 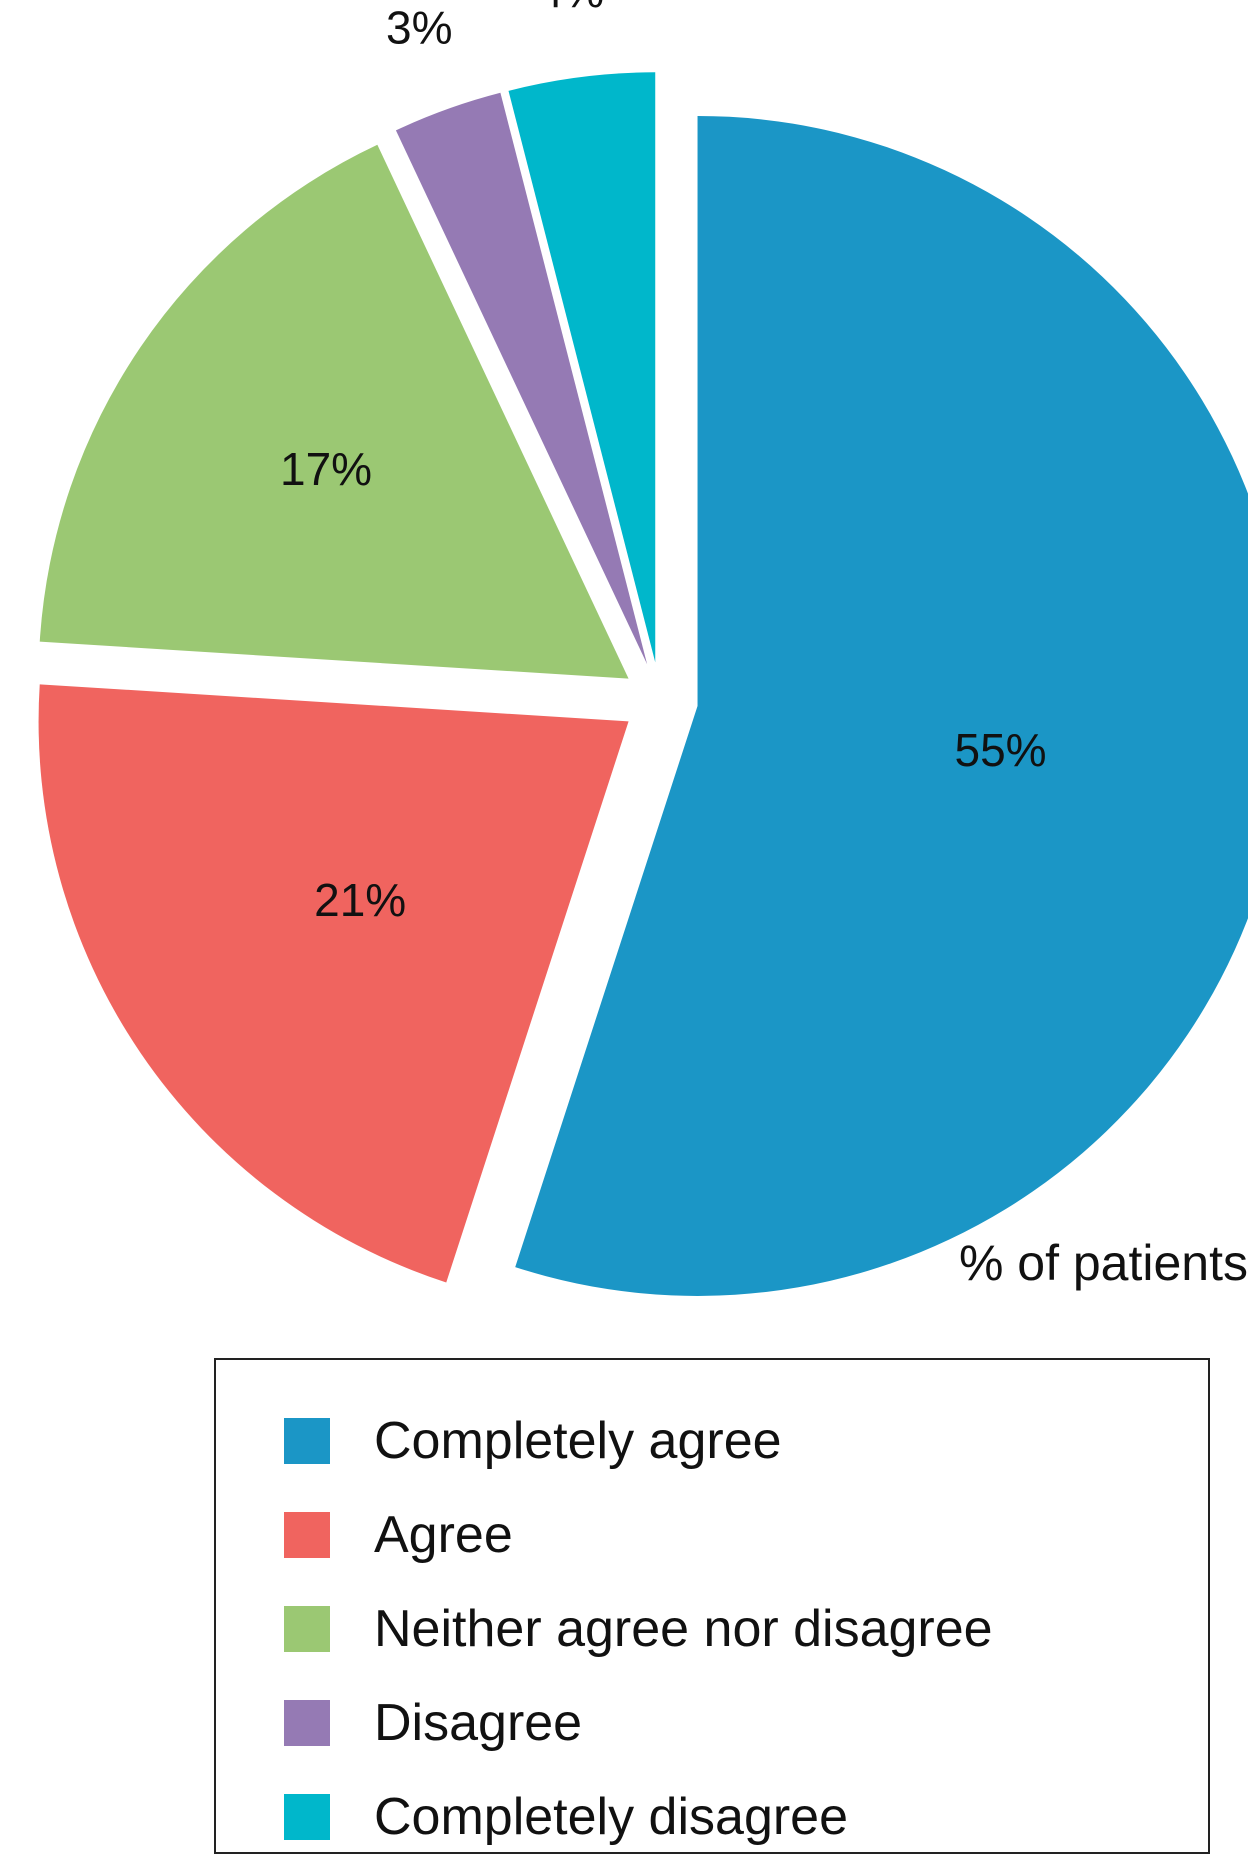 I want to click on legend-item-completely-agree: Completely agree, so click(x=746, y=1441).